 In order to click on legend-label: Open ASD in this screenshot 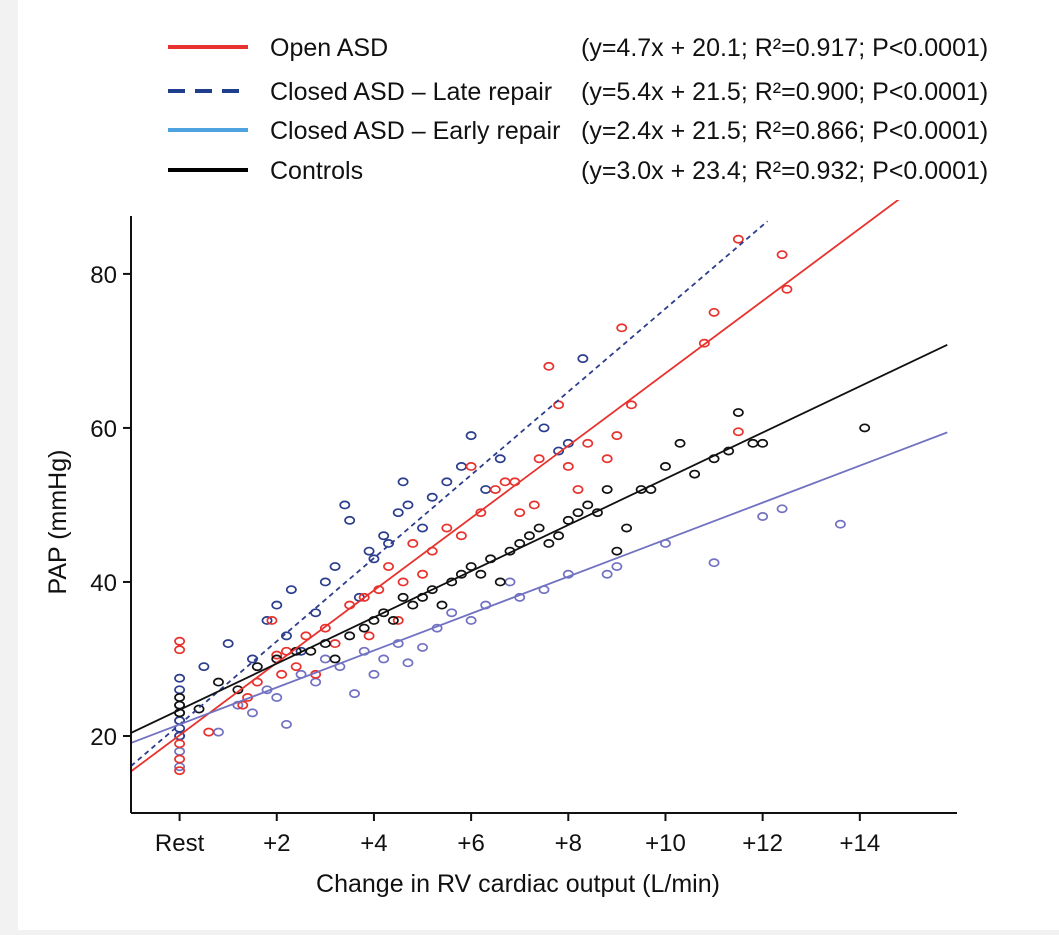, I will do `click(329, 48)`.